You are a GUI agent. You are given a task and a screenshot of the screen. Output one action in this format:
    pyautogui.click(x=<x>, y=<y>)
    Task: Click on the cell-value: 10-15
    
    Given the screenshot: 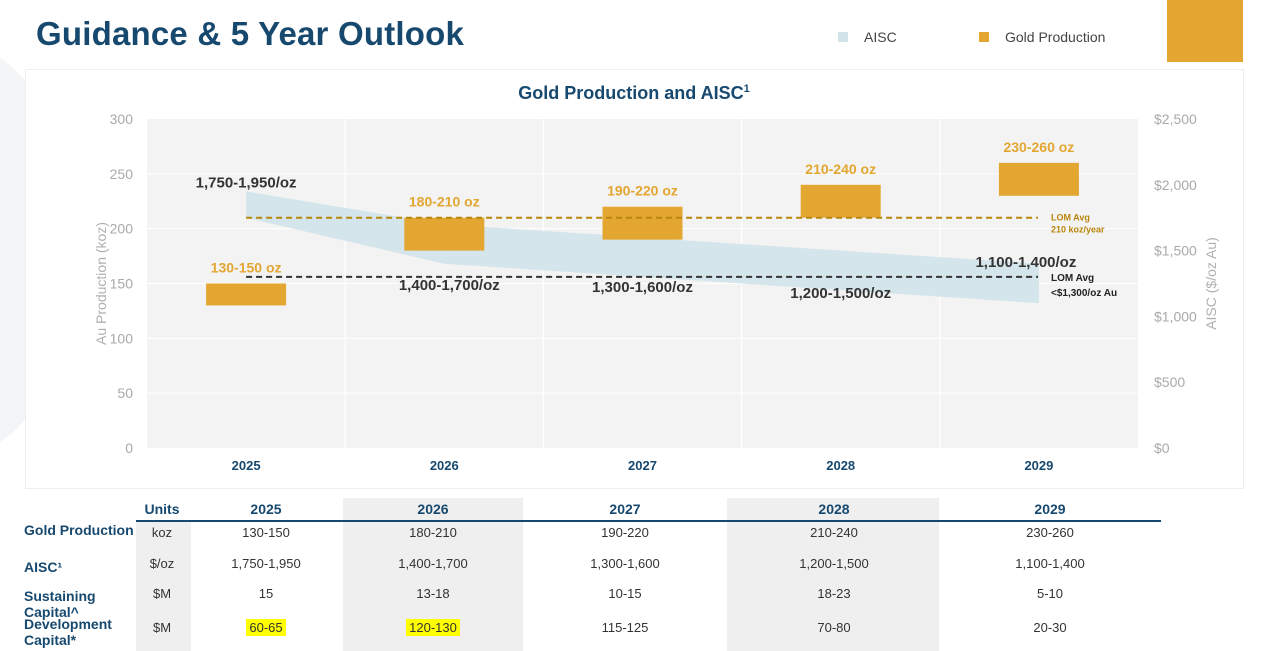 What is the action you would take?
    pyautogui.click(x=625, y=593)
    